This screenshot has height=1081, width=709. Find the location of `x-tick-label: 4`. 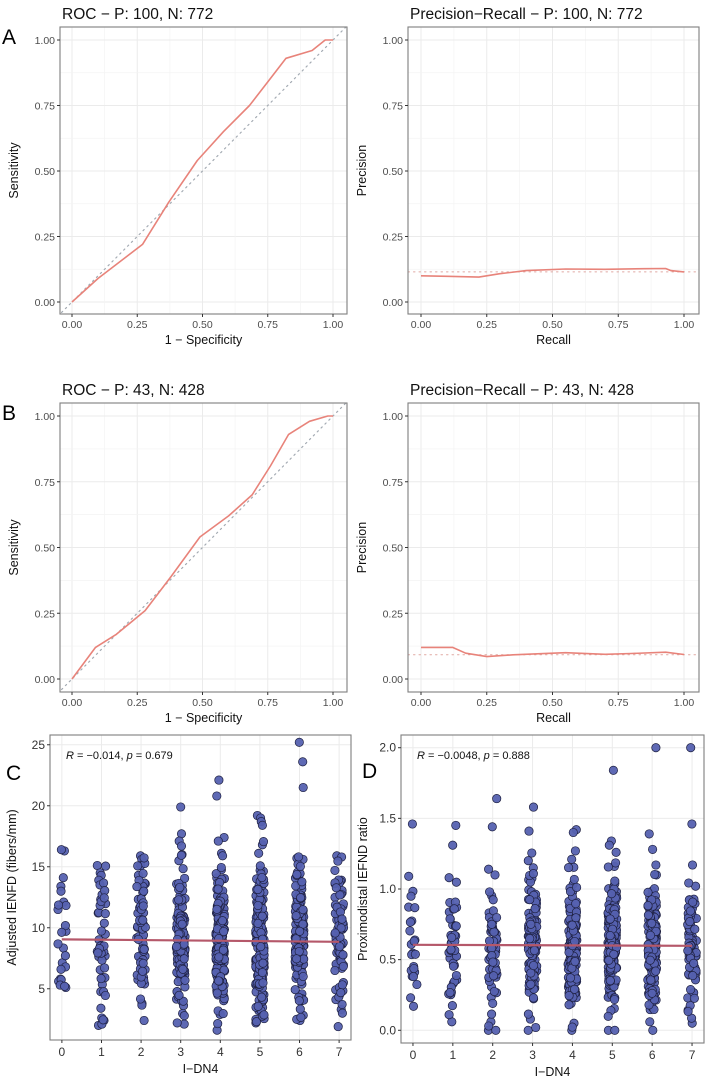

x-tick-label: 4 is located at coordinates (220, 1052).